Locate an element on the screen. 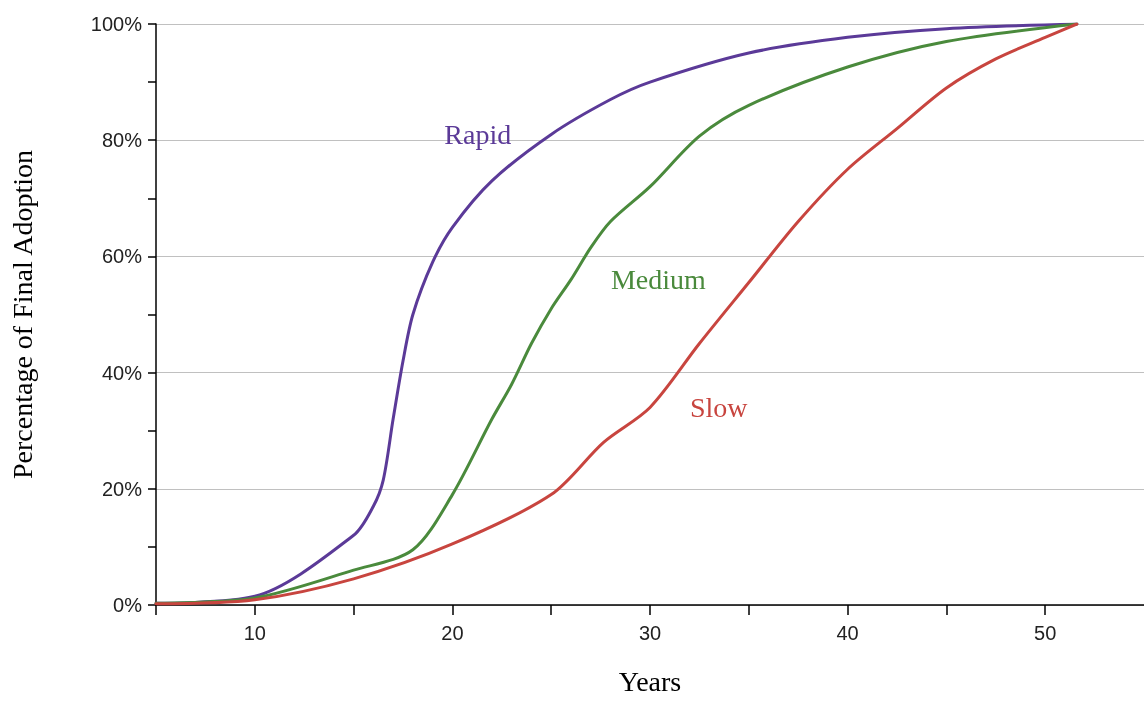 The width and height of the screenshot is (1144, 705). series-label: Rapid is located at coordinates (478, 134).